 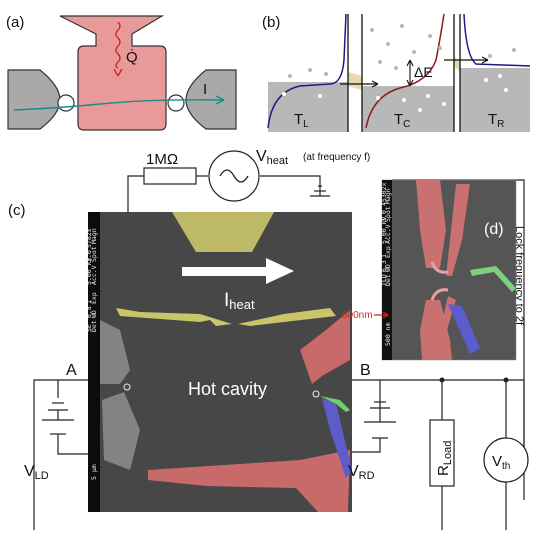 I want to click on heater-resistor-label: 1MΩ, so click(x=162, y=159).